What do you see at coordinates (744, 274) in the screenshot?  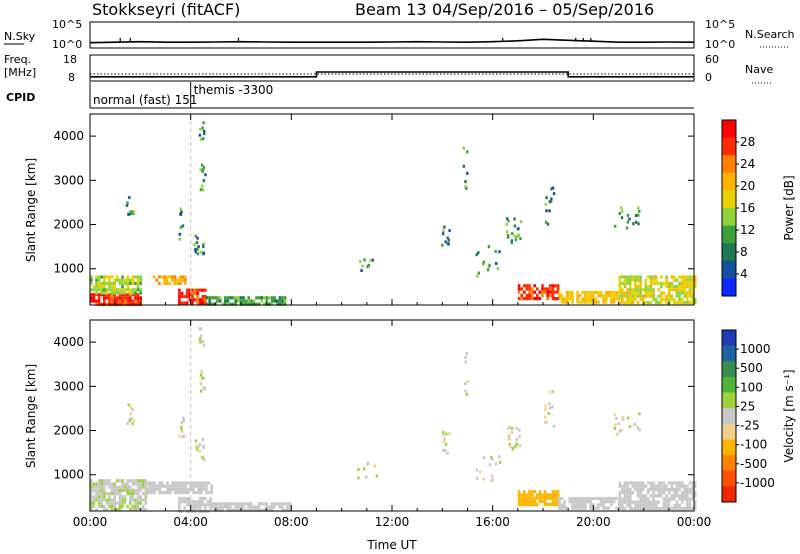 I see `colorbar-tick-label: 4` at bounding box center [744, 274].